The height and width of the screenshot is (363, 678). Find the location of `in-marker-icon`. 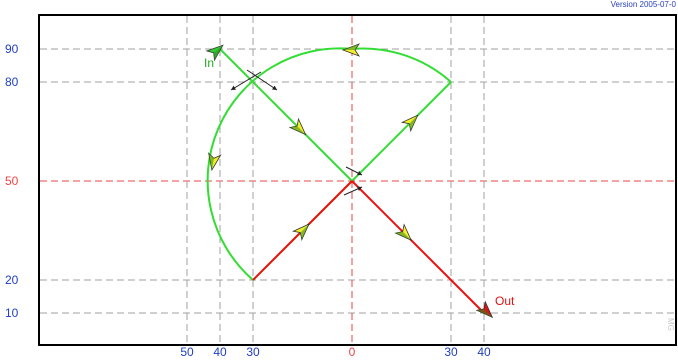

in-marker-icon is located at coordinates (214, 53).